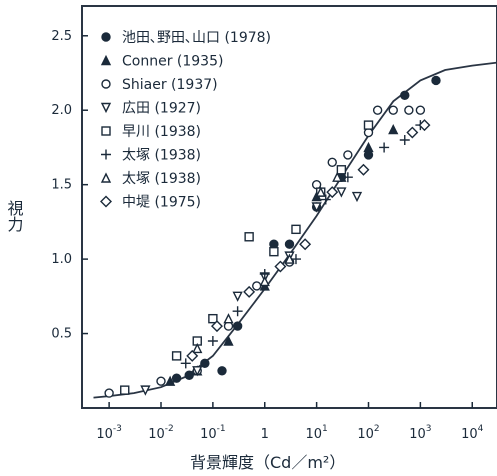  Describe the element at coordinates (196, 38) in the screenshot. I see `legend-label: 池田､野田､山口 (1978)` at that location.